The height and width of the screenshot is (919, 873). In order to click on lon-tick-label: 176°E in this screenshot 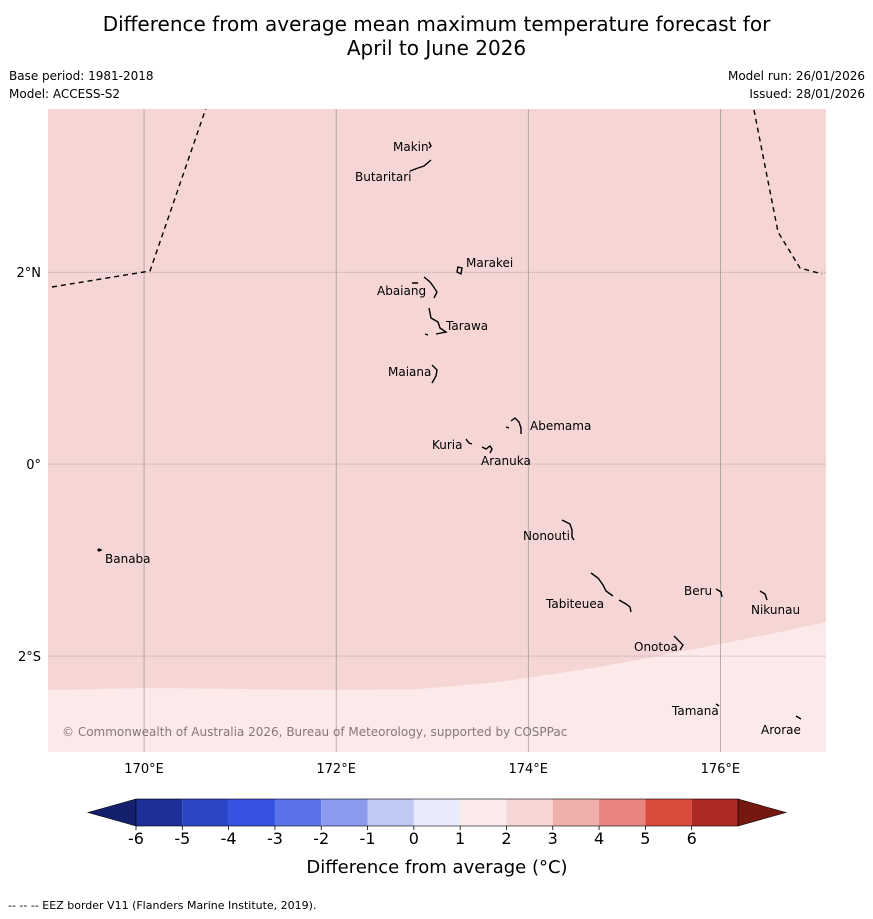, I will do `click(721, 769)`.